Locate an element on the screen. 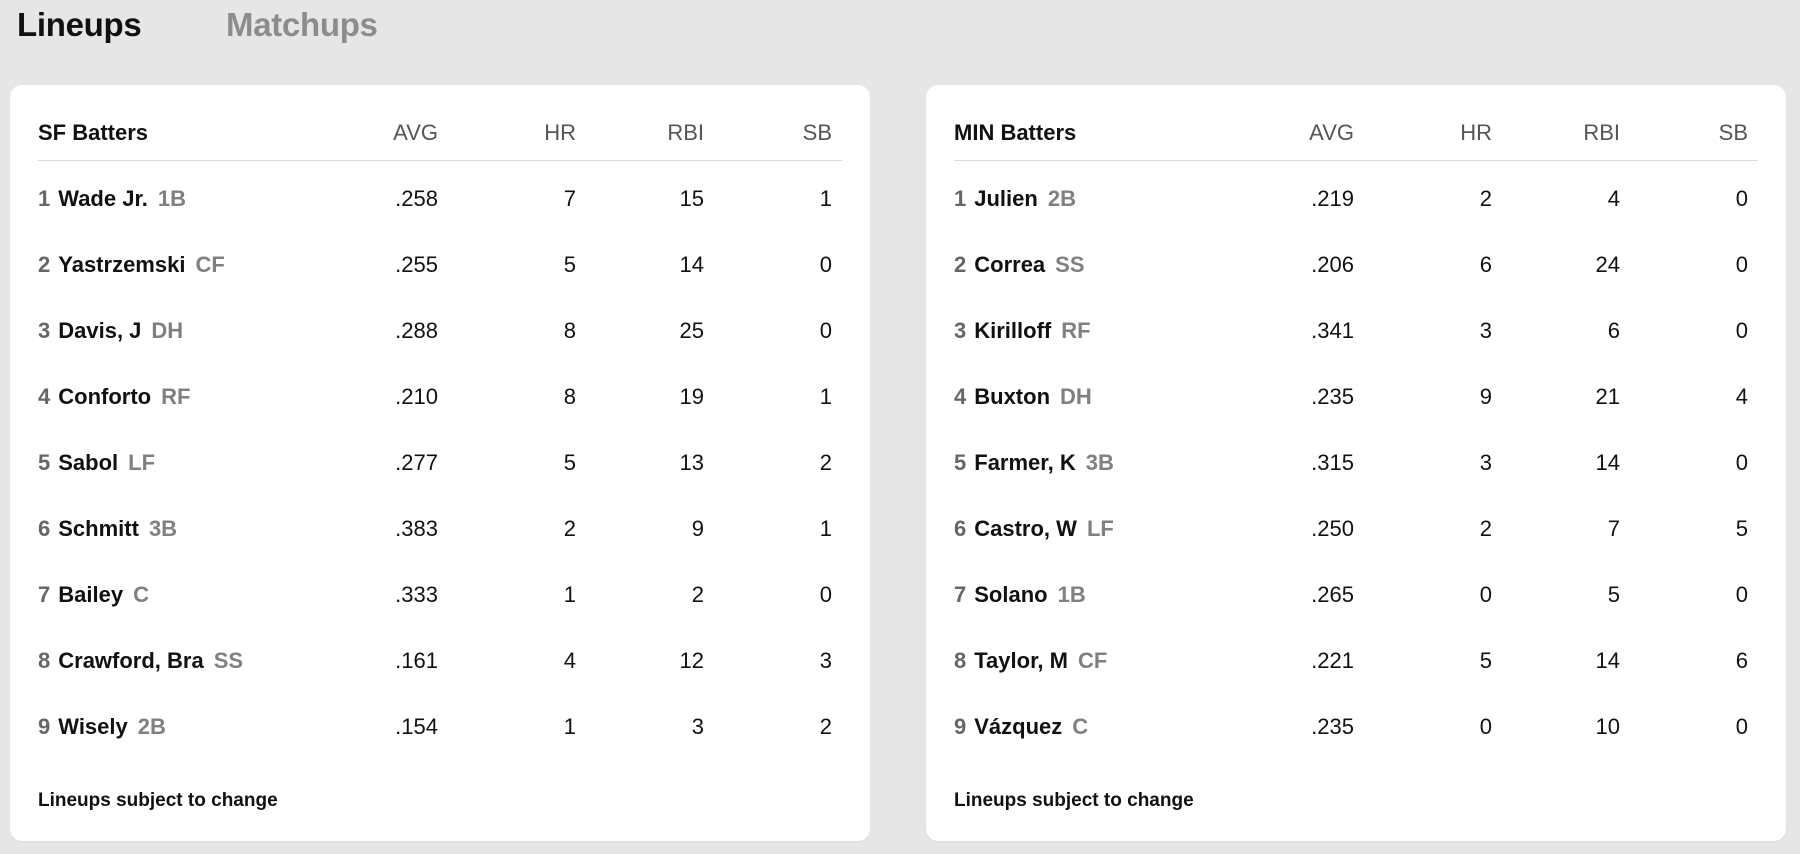 This screenshot has width=1800, height=854. table-row: 8 Crawford, Bra SS .161 4 12 3 is located at coordinates (440, 675).